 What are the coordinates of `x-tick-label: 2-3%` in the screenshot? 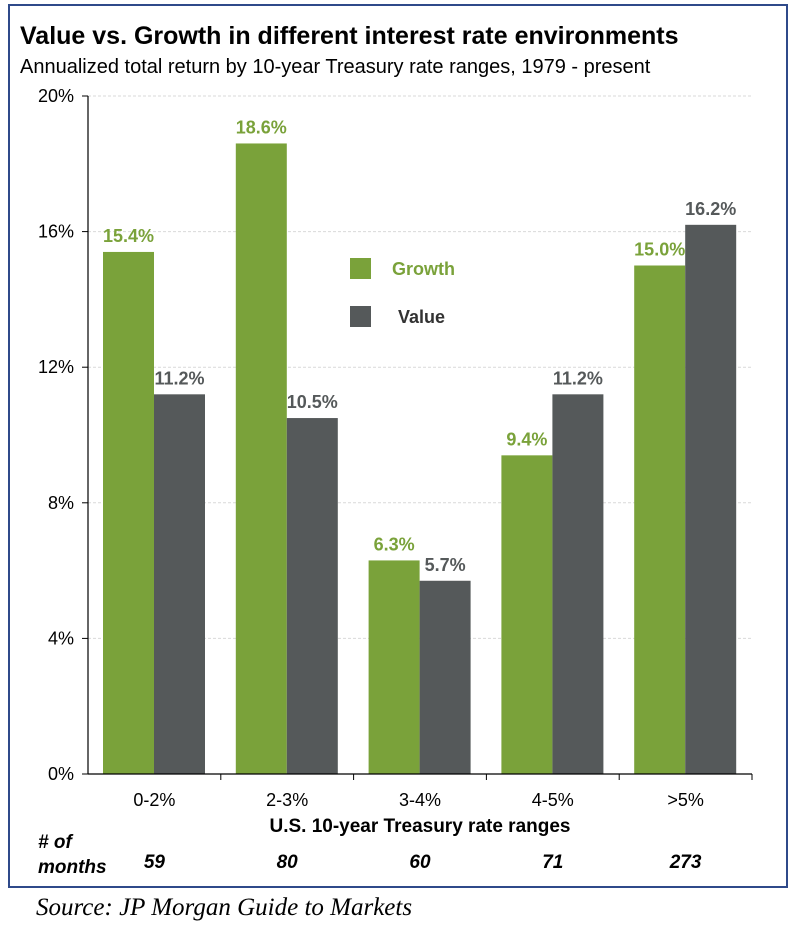 It's located at (287, 800).